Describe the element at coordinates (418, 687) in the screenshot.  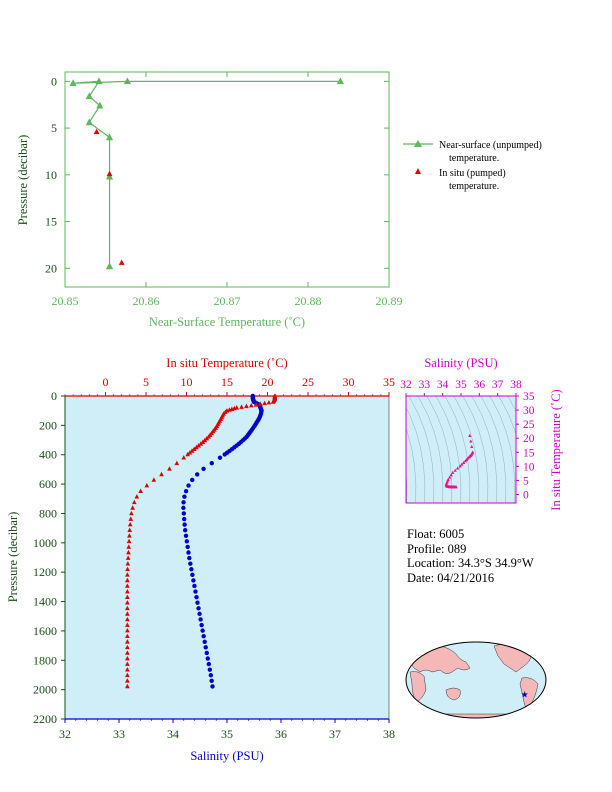
I see `map-land-africa` at that location.